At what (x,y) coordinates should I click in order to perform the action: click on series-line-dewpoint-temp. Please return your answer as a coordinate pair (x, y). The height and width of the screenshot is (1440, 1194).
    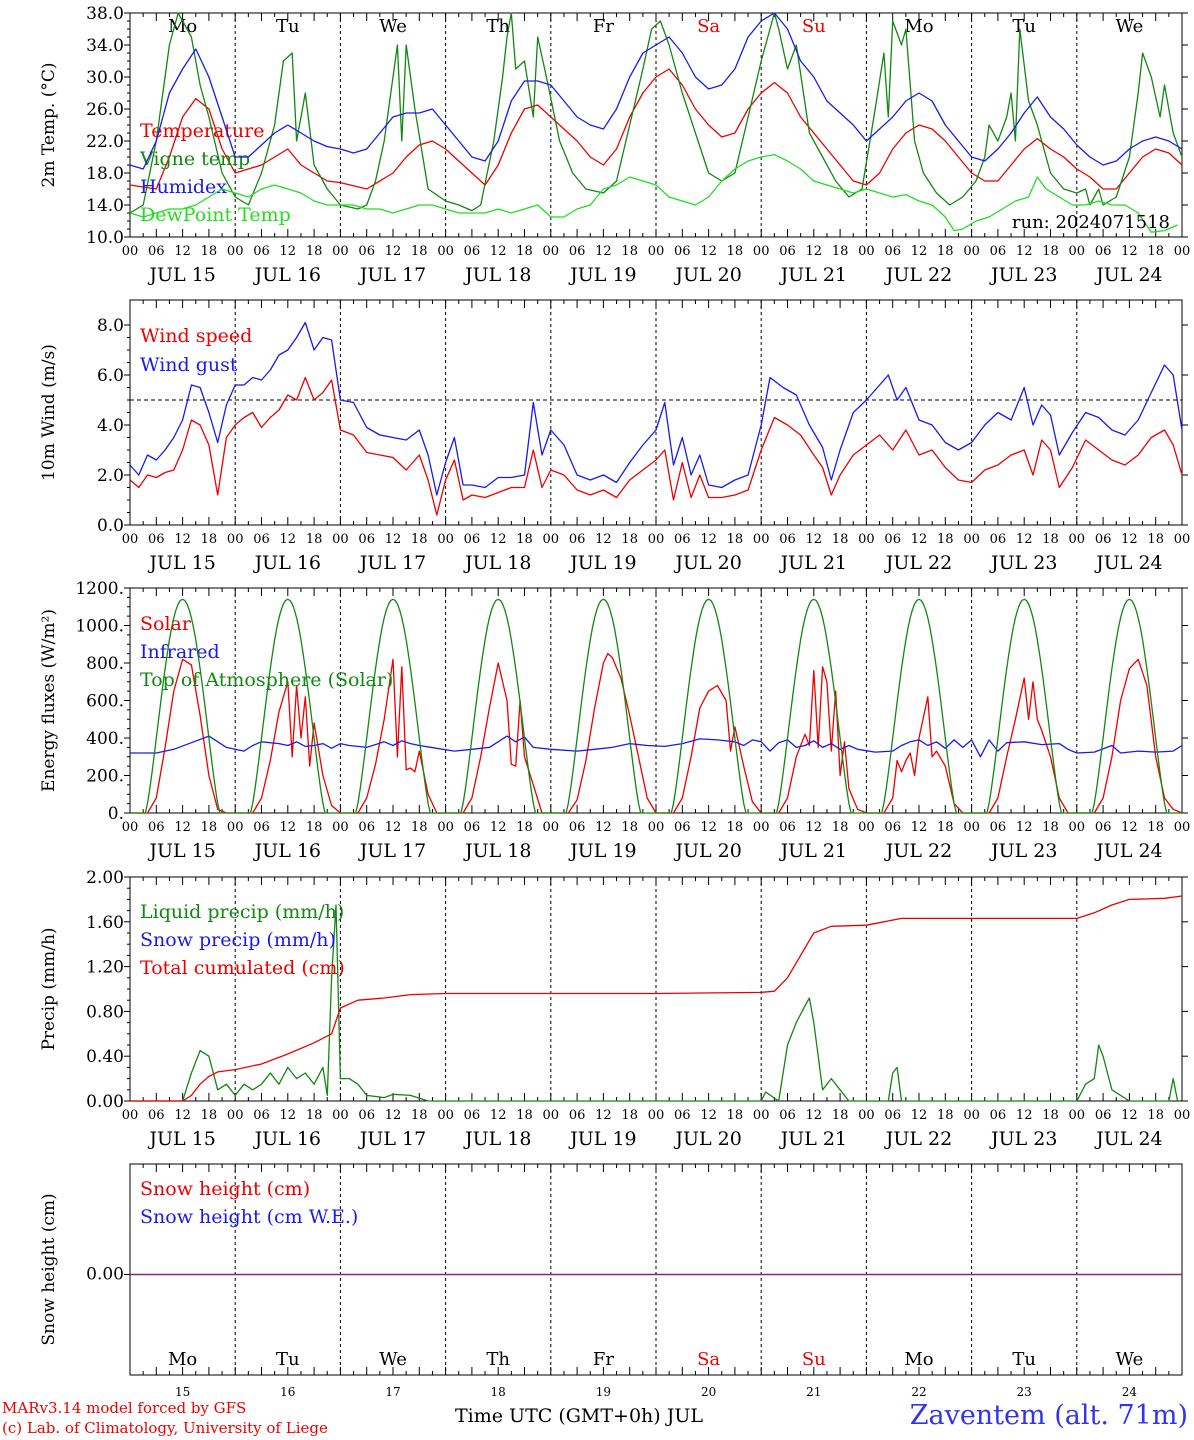
    Looking at the image, I should click on (653, 193).